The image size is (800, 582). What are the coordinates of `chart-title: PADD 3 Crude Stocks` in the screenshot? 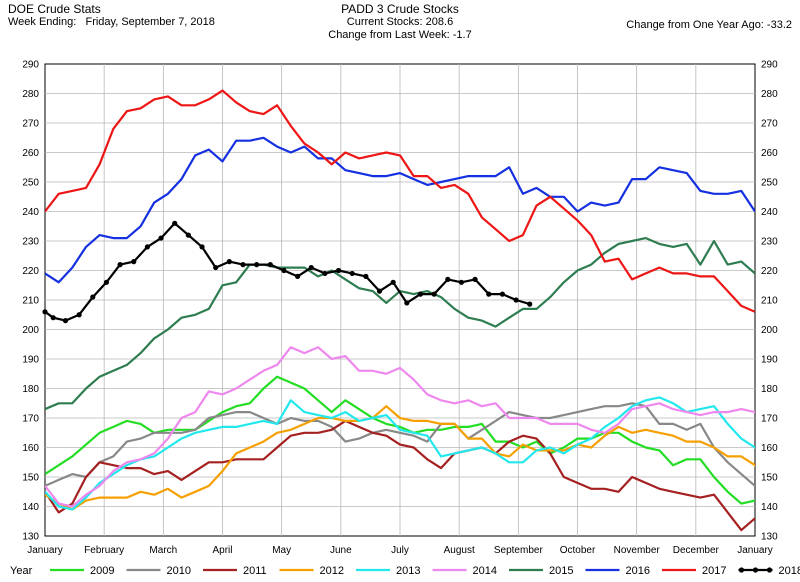 It's located at (400, 9).